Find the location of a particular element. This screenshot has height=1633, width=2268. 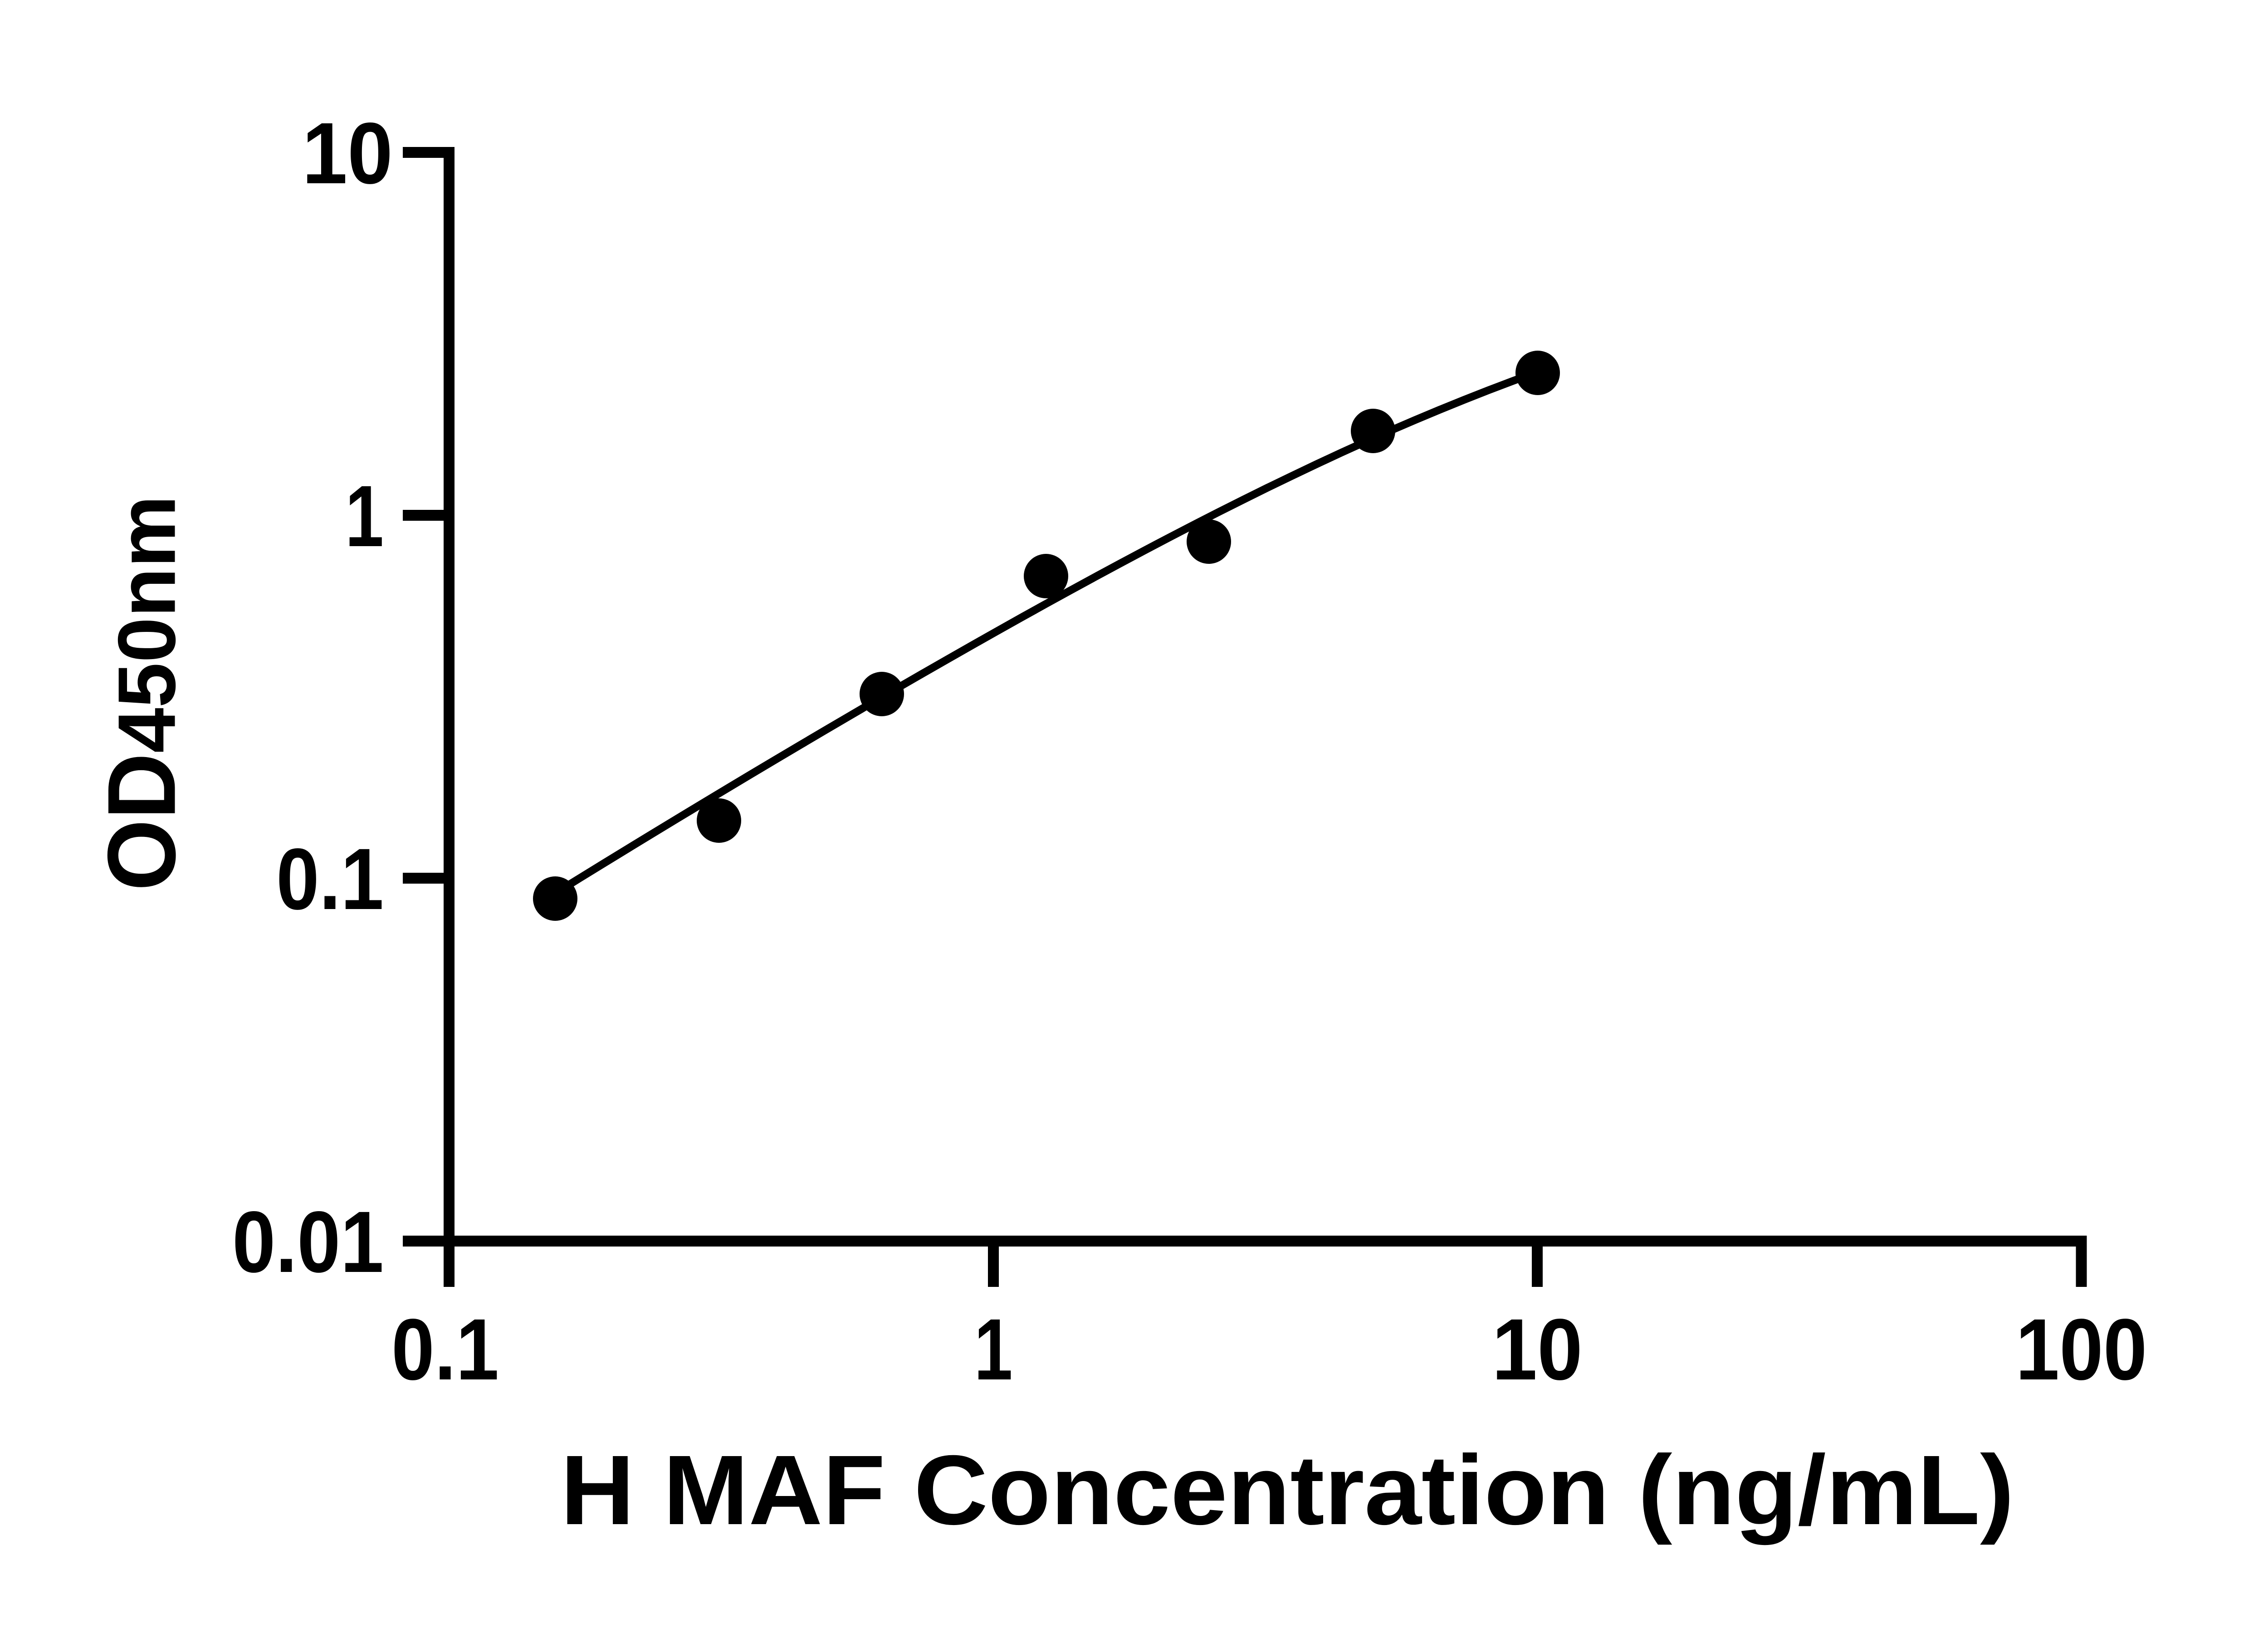

svg-text: OD450nm is located at coordinates (142, 693).